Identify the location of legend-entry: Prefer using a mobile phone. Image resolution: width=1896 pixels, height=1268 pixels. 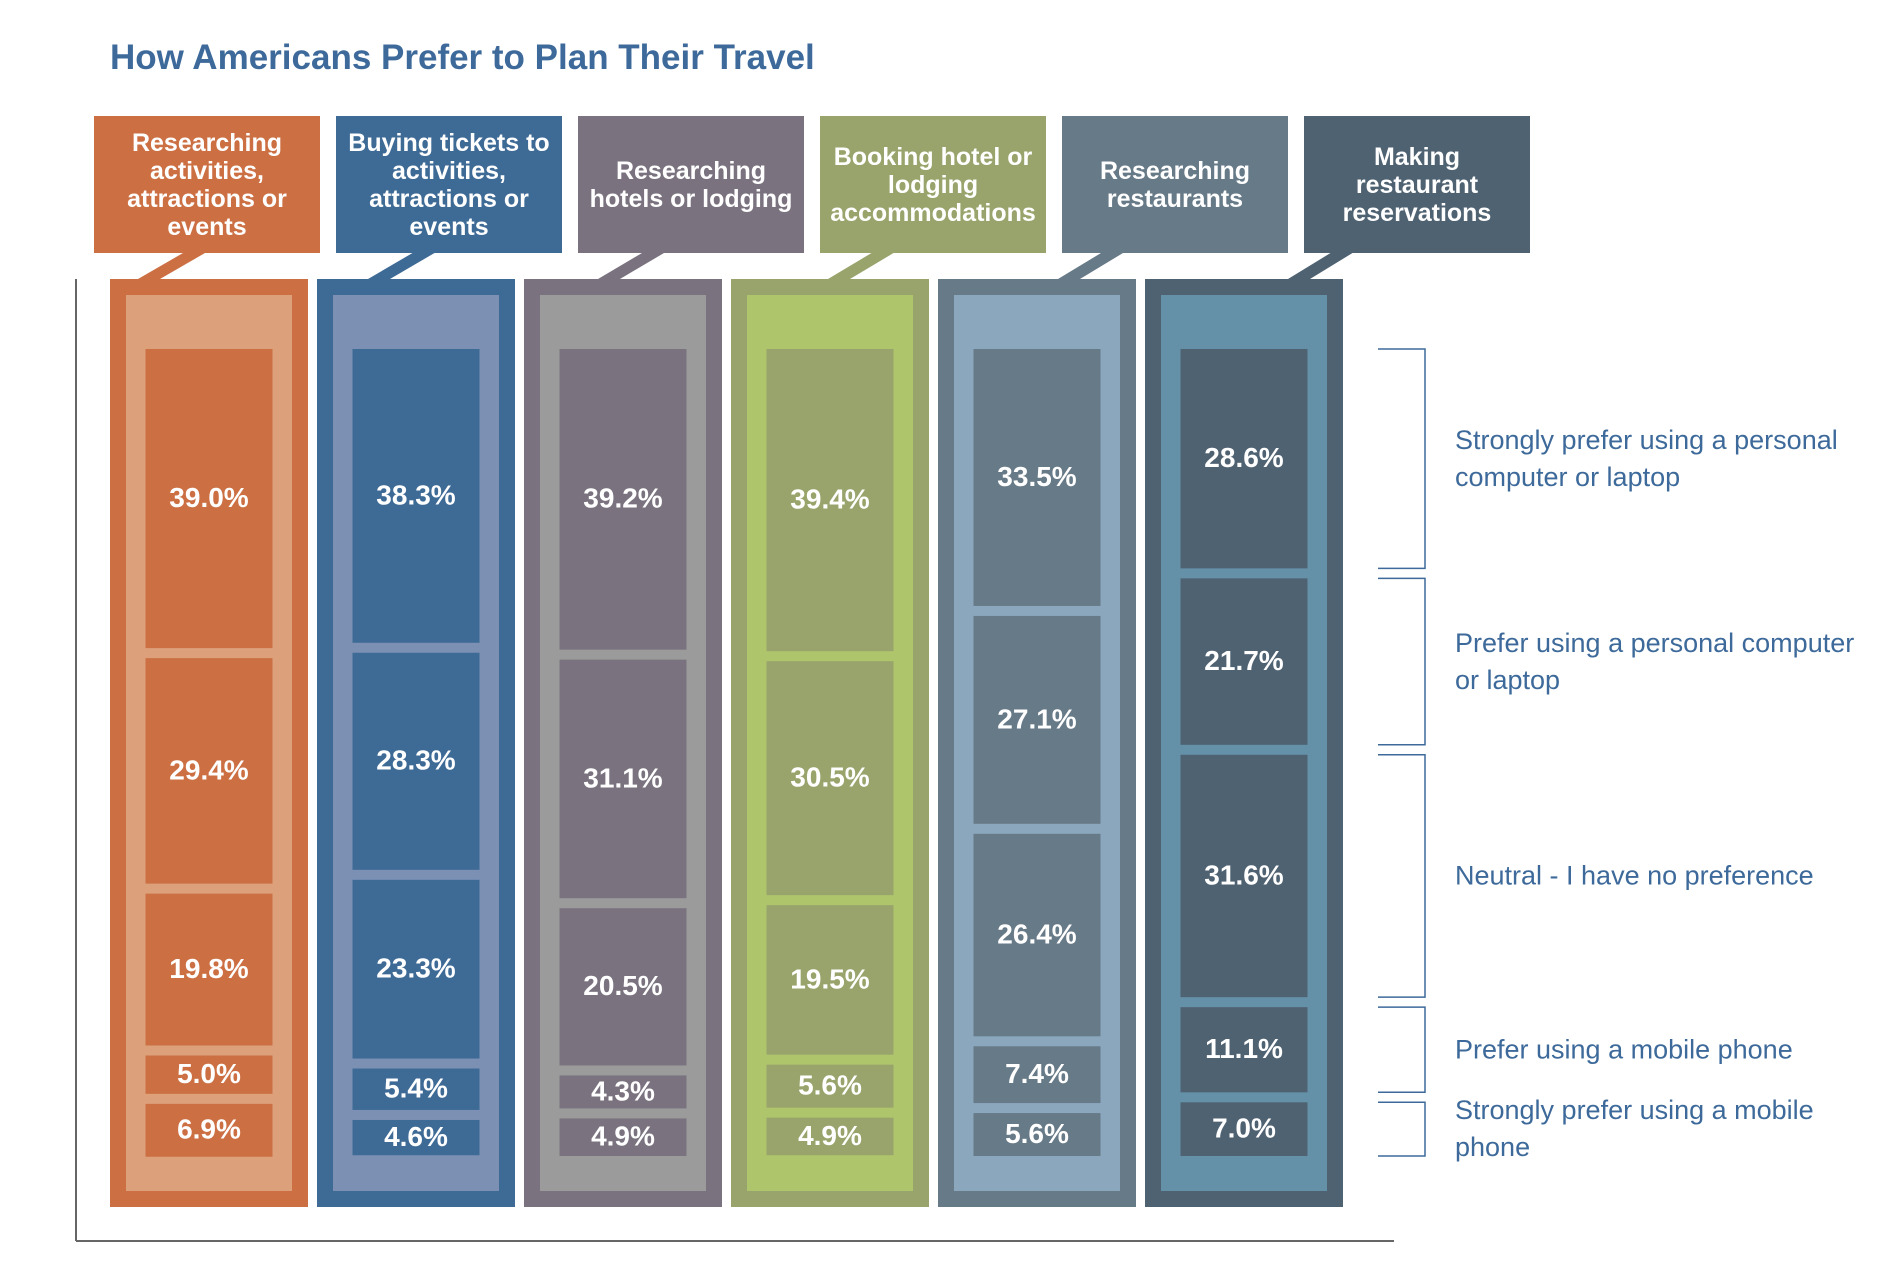
(1624, 1049).